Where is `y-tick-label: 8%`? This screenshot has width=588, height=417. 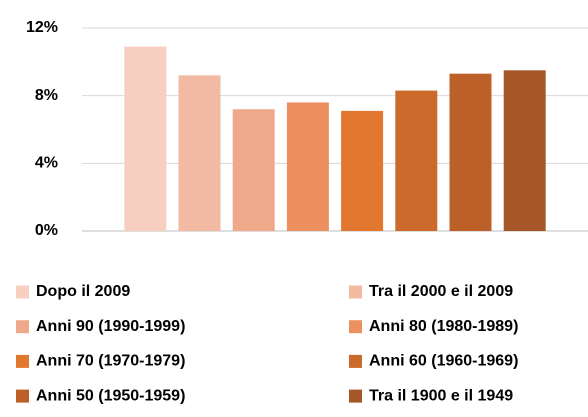
y-tick-label: 8% is located at coordinates (46, 95).